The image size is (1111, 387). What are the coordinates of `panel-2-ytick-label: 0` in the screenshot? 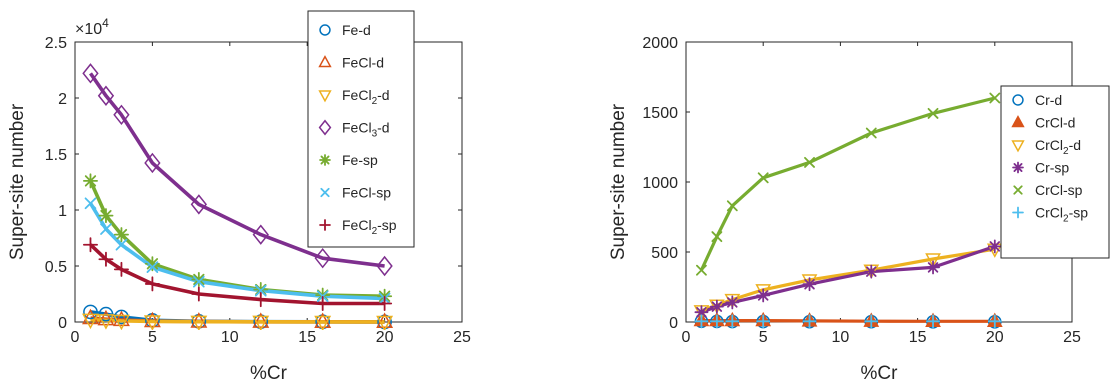 It's located at (673, 323).